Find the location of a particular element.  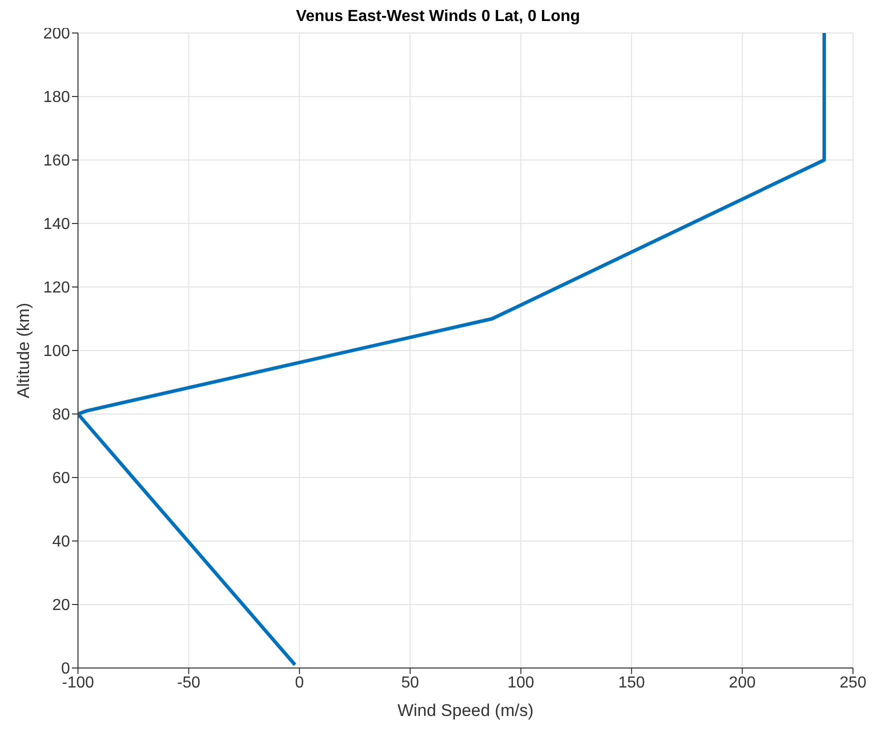

y-tick-label: 160 is located at coordinates (56, 161).